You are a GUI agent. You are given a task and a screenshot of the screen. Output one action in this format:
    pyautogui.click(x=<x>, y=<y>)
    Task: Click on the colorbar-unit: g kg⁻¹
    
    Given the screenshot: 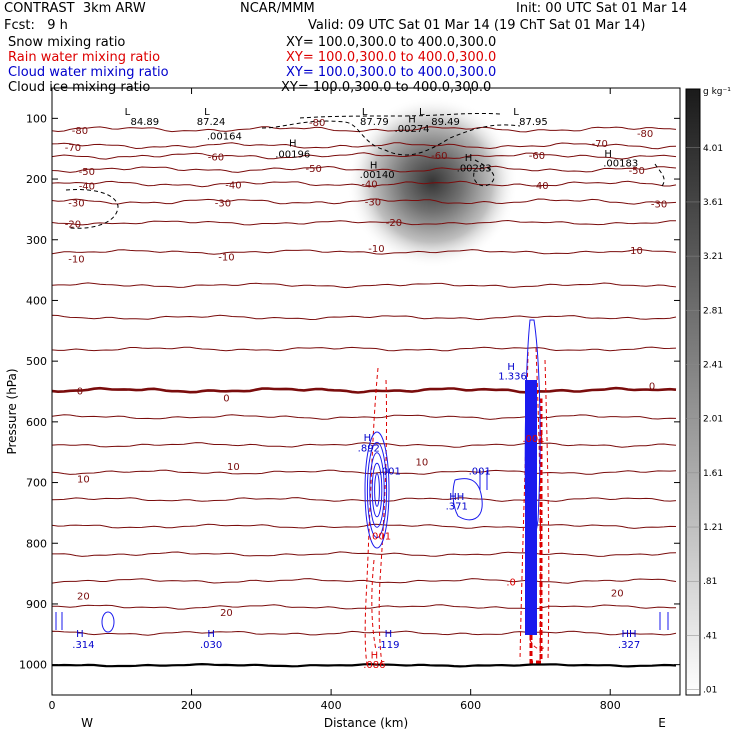 What is the action you would take?
    pyautogui.click(x=717, y=92)
    